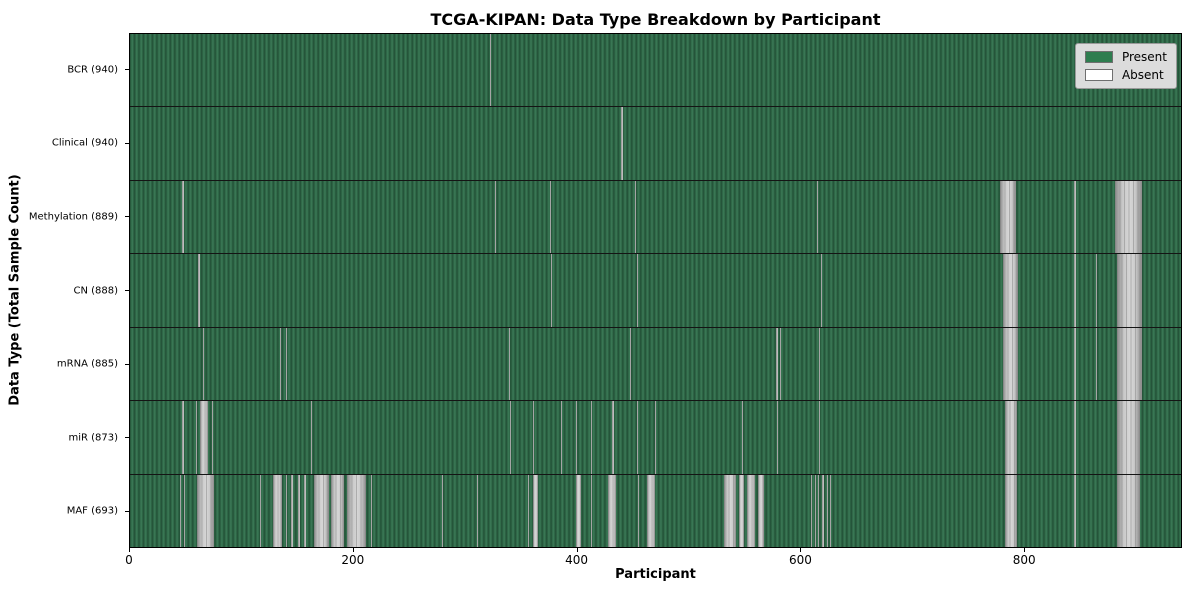 The height and width of the screenshot is (600, 1200). Describe the element at coordinates (655, 217) in the screenshot. I see `heatmap-row-methylation` at that location.